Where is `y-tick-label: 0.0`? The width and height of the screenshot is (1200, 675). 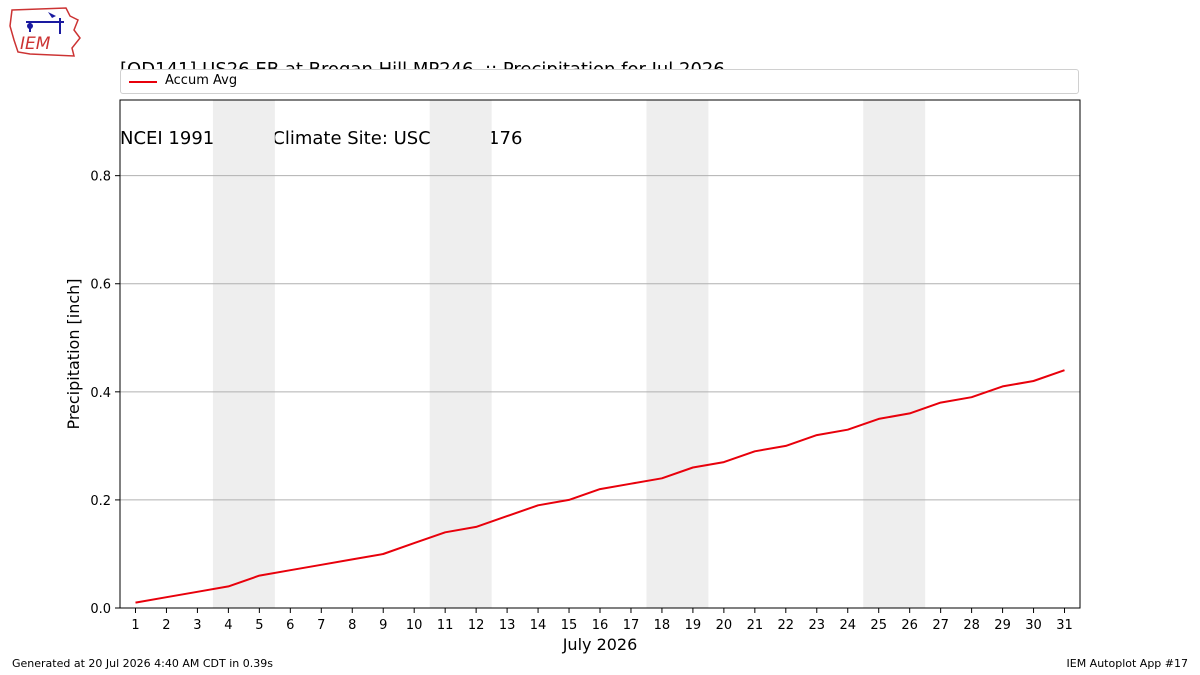 y-tick-label: 0.0 is located at coordinates (100, 609).